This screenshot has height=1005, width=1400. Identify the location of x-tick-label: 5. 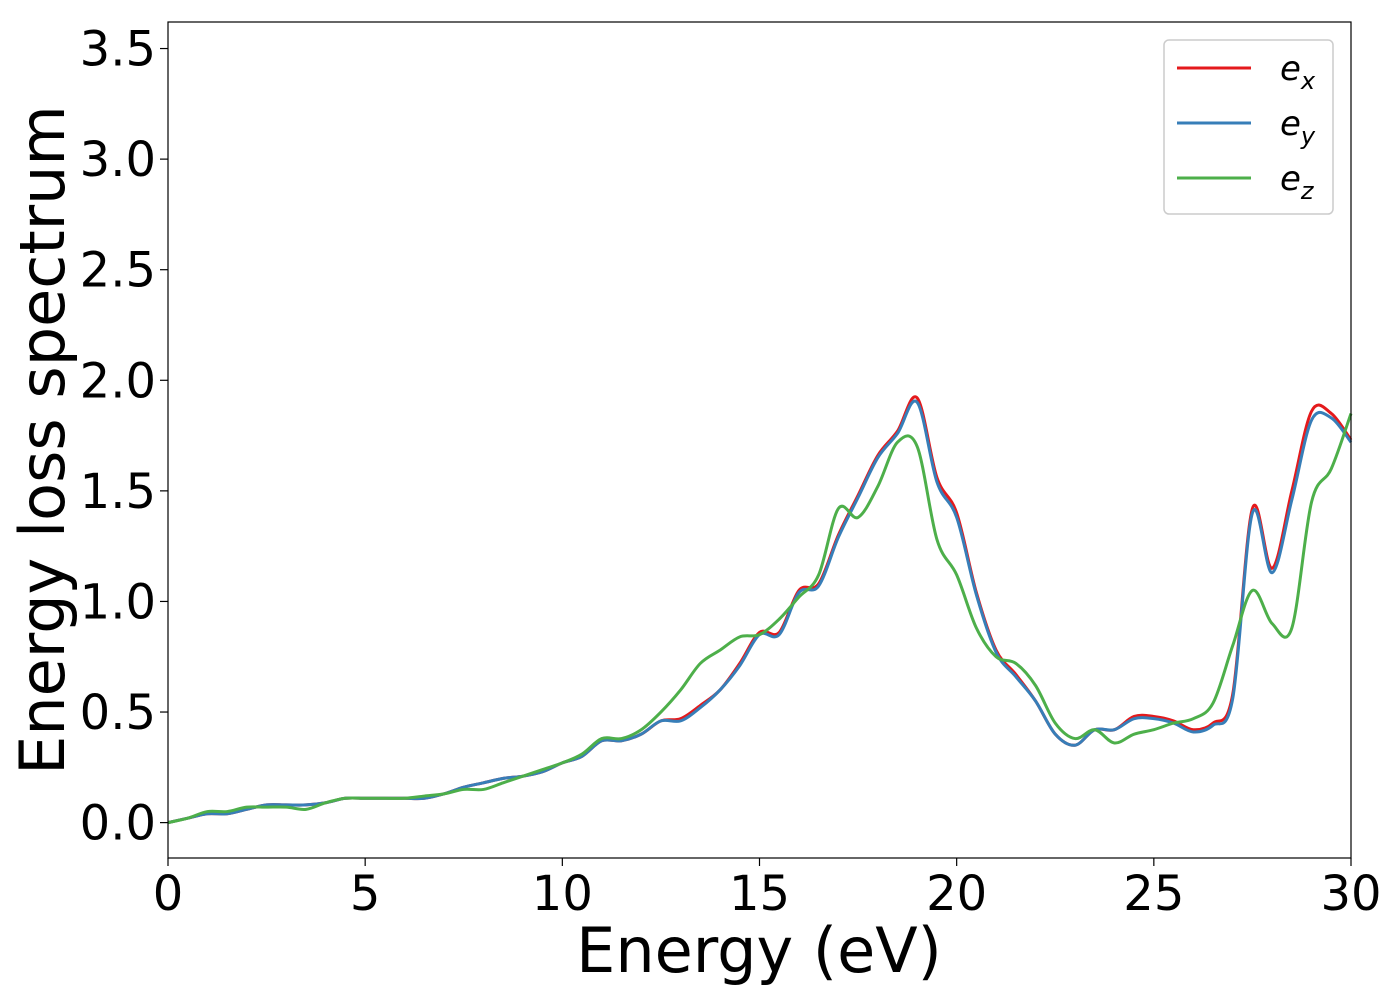
(365, 894).